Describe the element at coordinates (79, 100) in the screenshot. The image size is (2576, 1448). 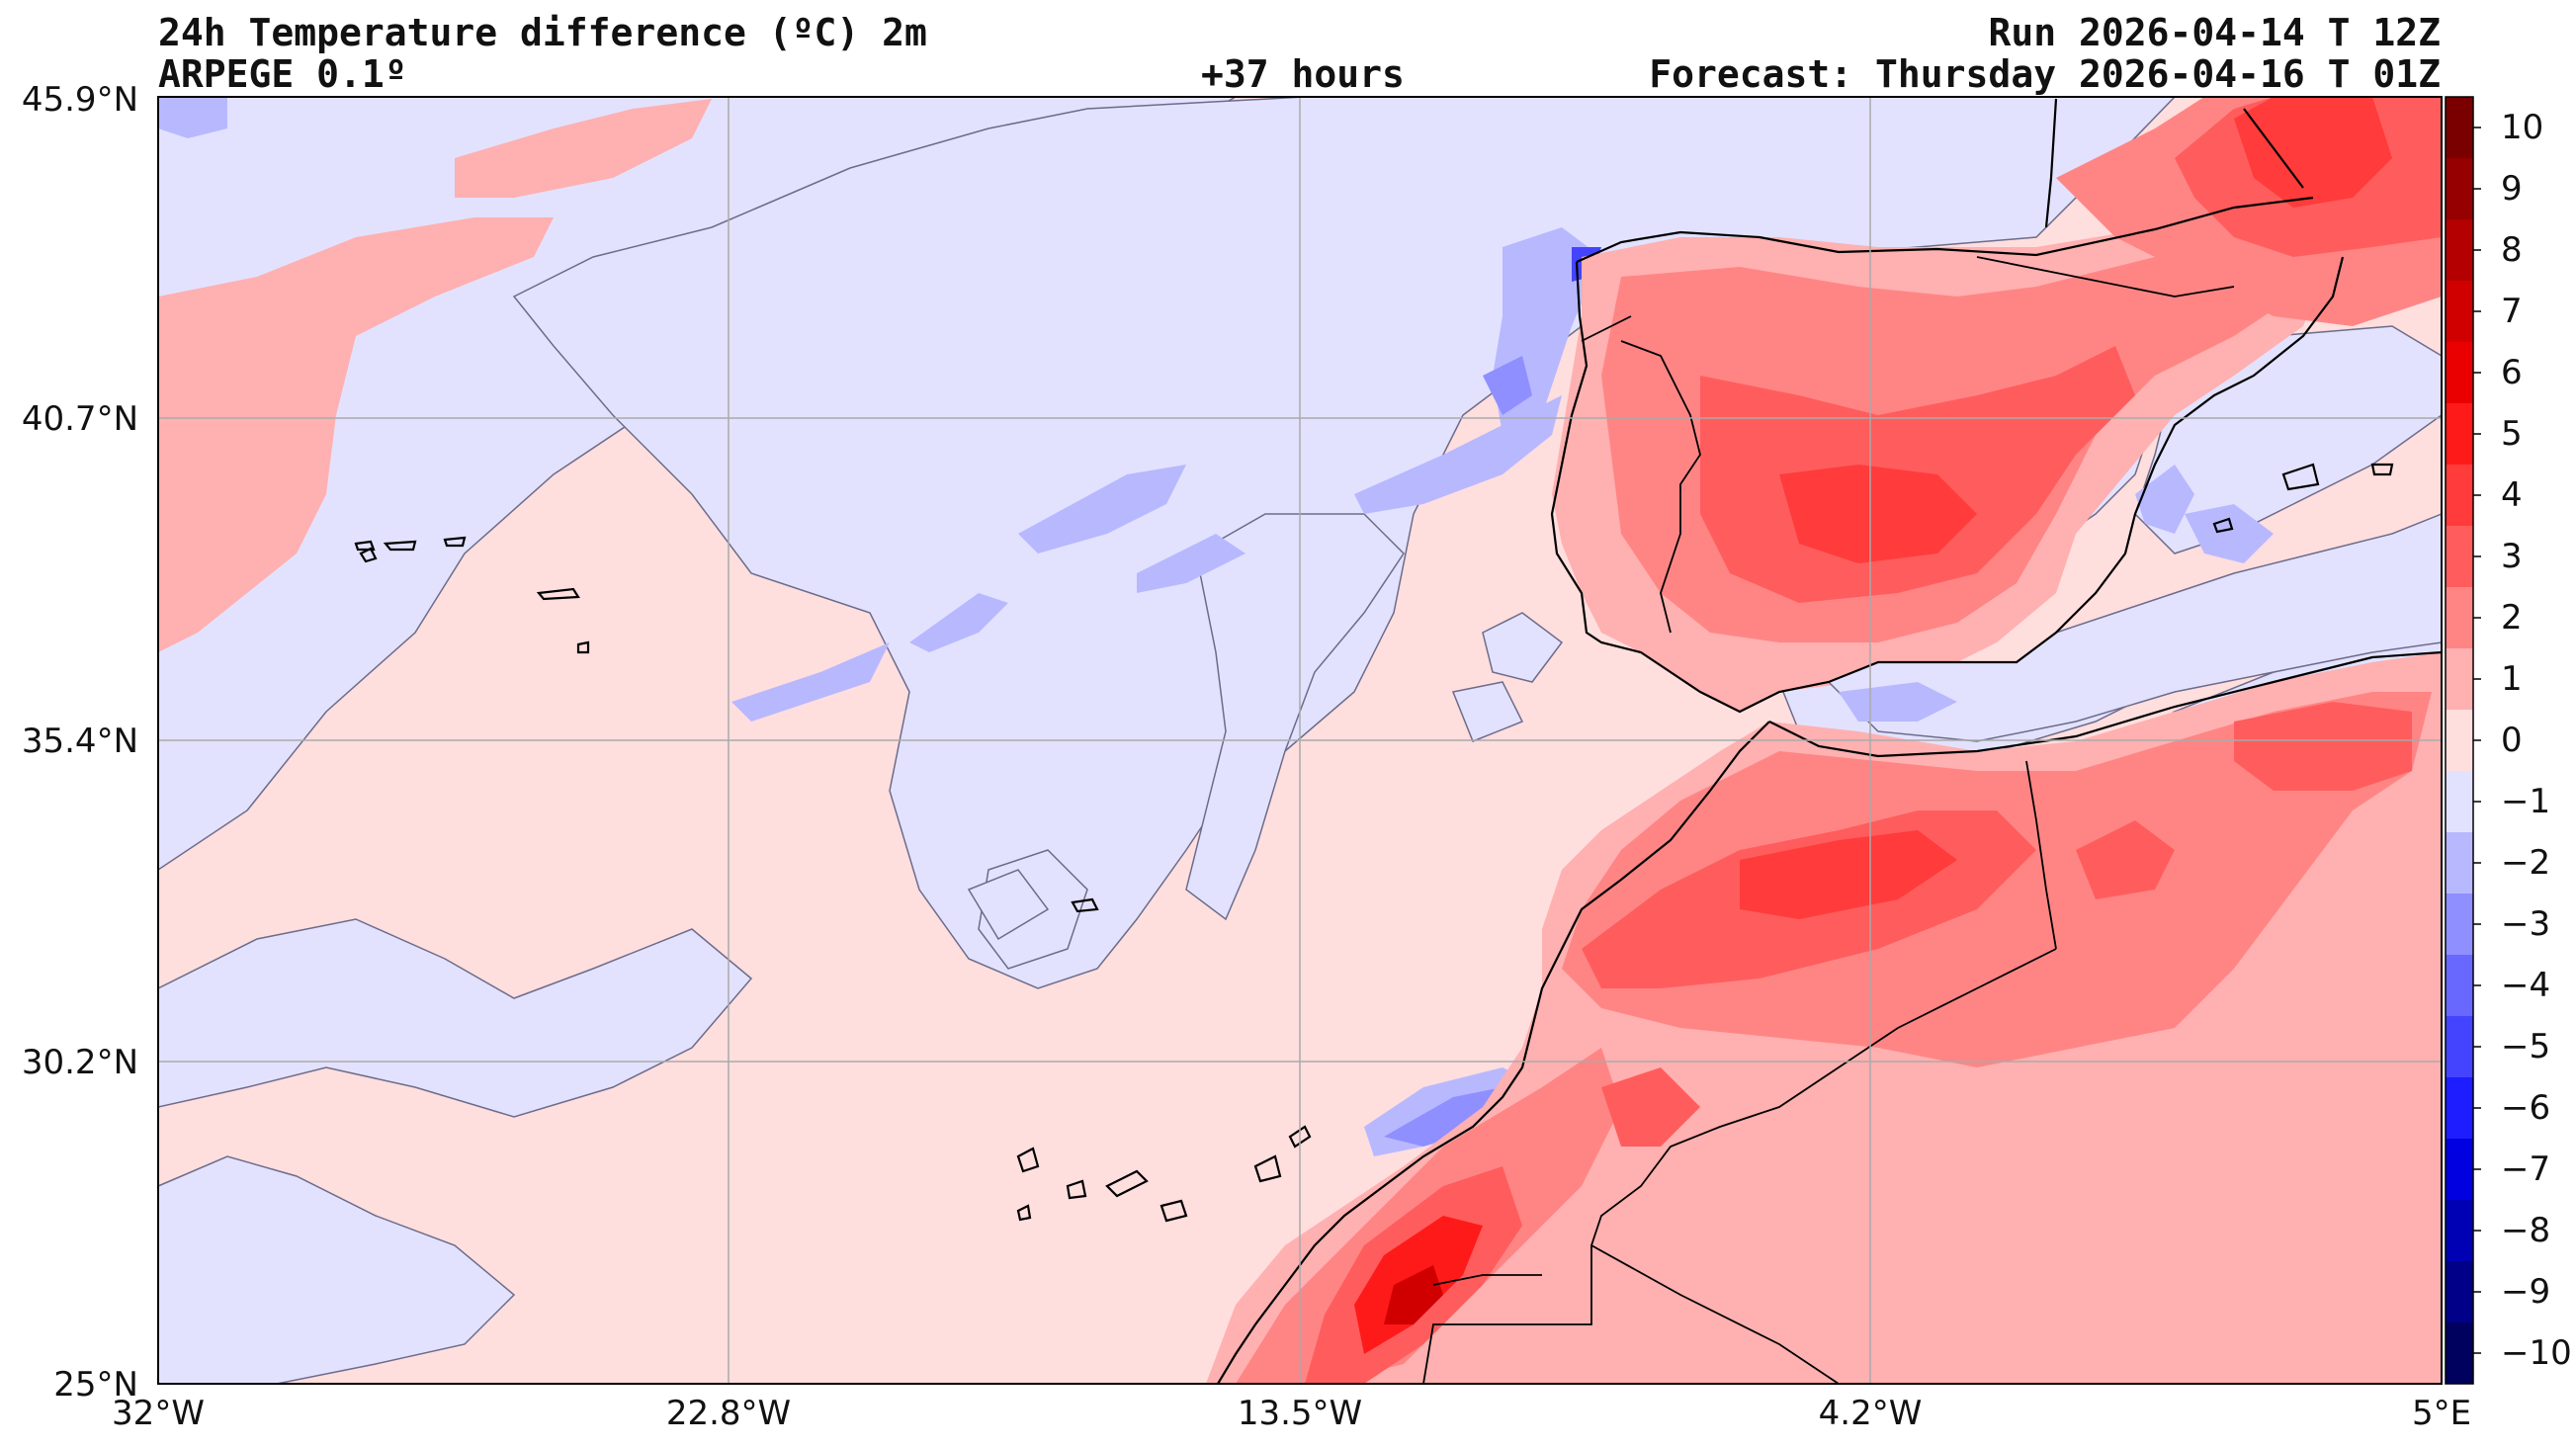
I see `lat-label: 45.9°N` at that location.